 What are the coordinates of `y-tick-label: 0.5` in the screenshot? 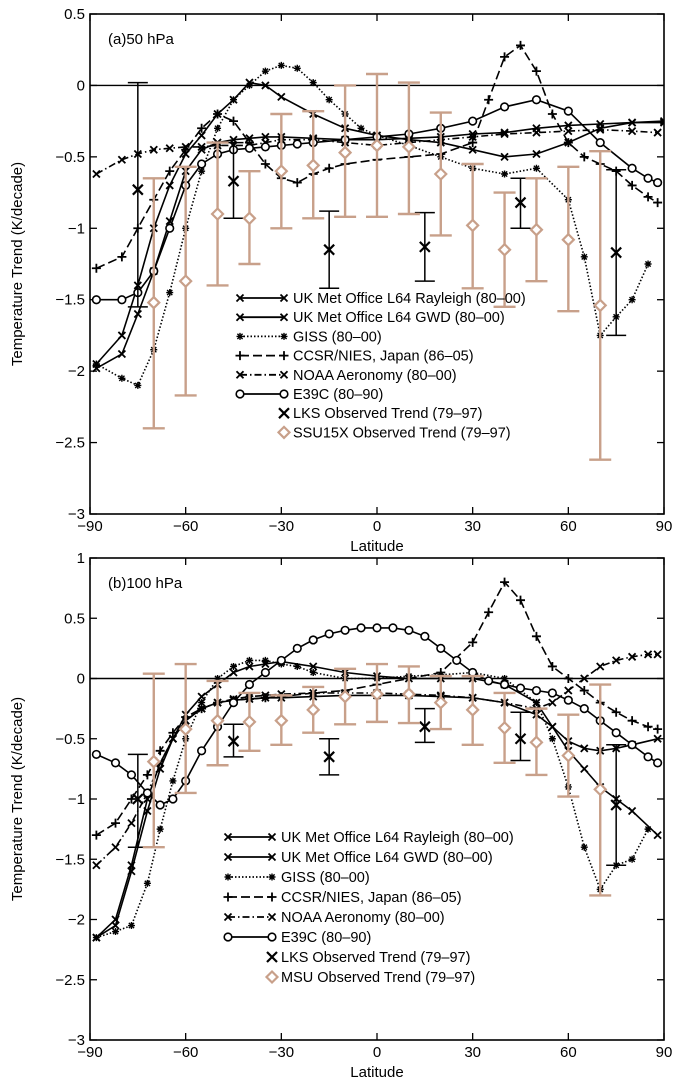 It's located at (74, 14).